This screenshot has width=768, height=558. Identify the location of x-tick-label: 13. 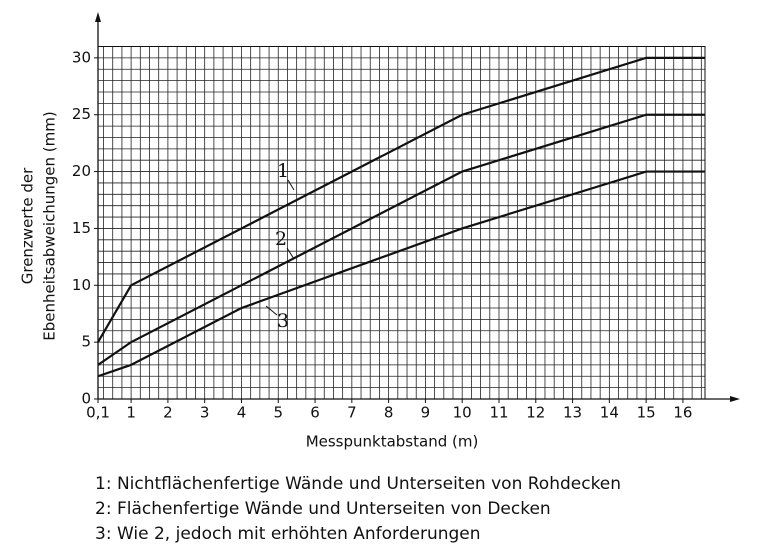
(572, 413).